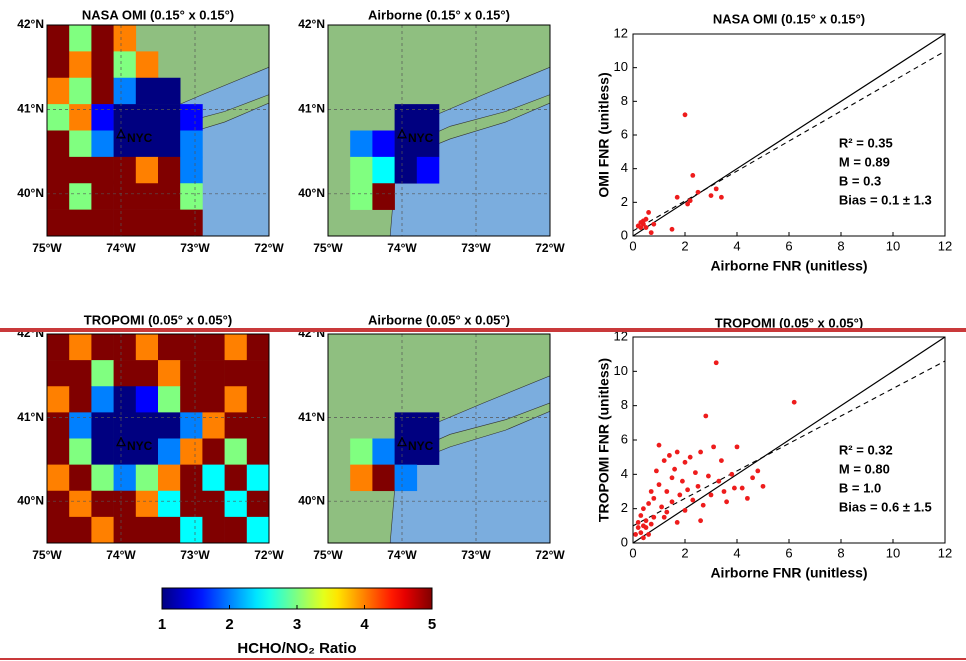  I want to click on y-axis-label: TROPOMI FNR (unitless), so click(604, 440).